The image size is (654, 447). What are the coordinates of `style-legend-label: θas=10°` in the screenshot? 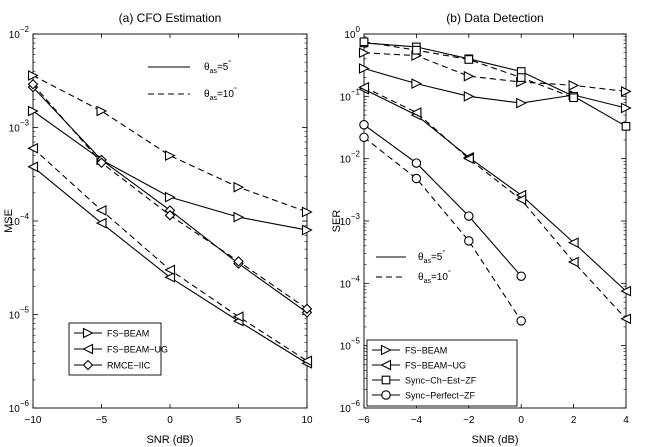 It's located at (220, 94).